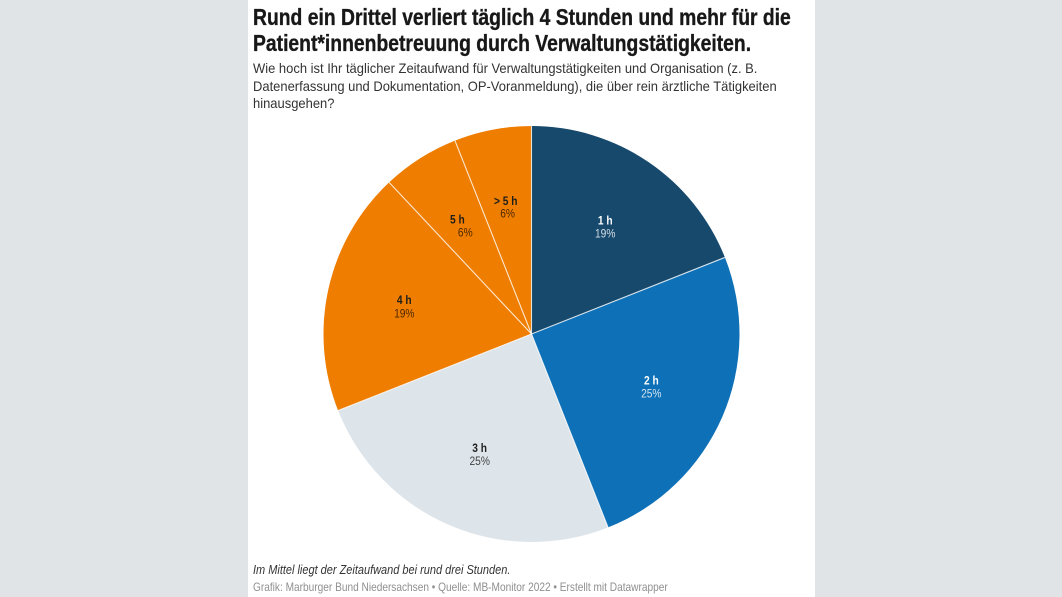 The height and width of the screenshot is (597, 1062). What do you see at coordinates (506, 202) in the screenshot?
I see `svg-text: > 5 h` at bounding box center [506, 202].